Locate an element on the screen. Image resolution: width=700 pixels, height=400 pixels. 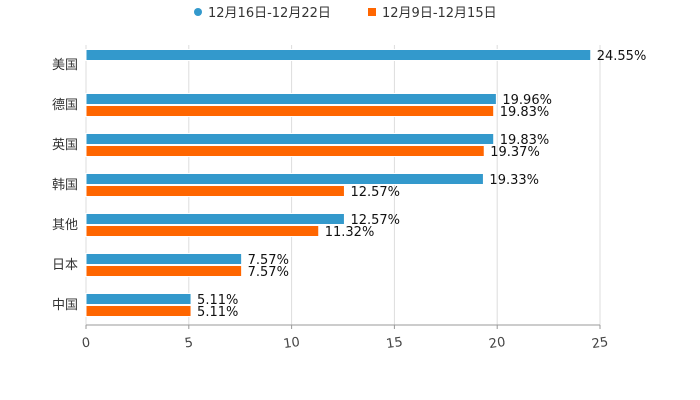
value-label-德国-series-1: 19.96% is located at coordinates (527, 100).